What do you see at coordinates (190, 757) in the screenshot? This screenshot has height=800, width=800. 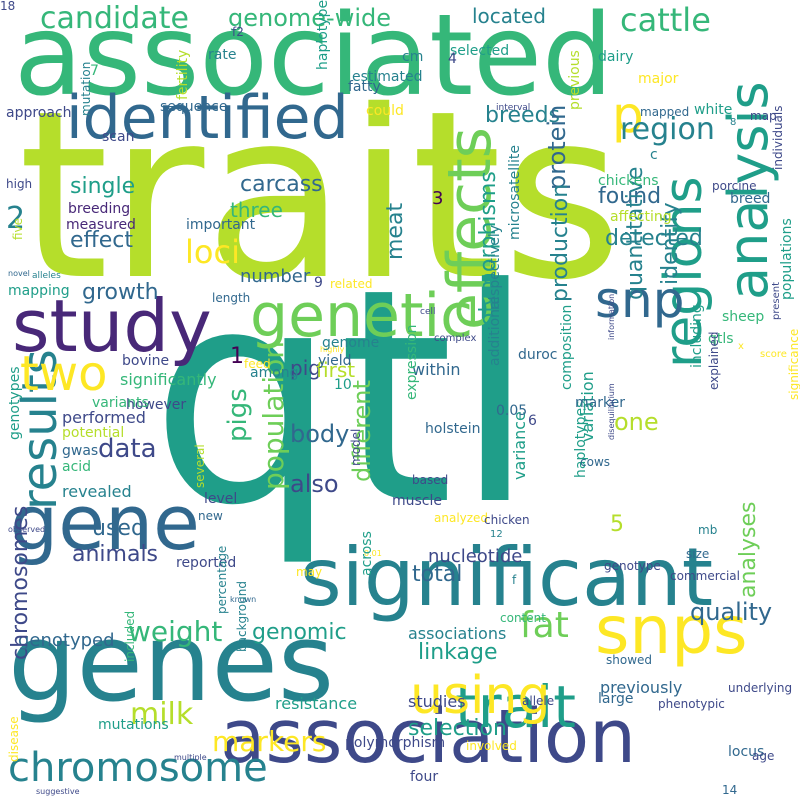 I see `word-multiple: multiple` at bounding box center [190, 757].